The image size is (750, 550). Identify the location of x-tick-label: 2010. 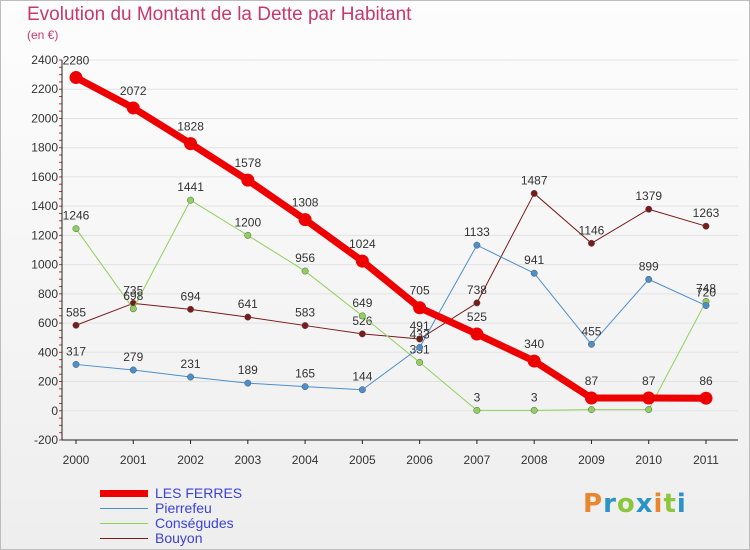
(648, 460).